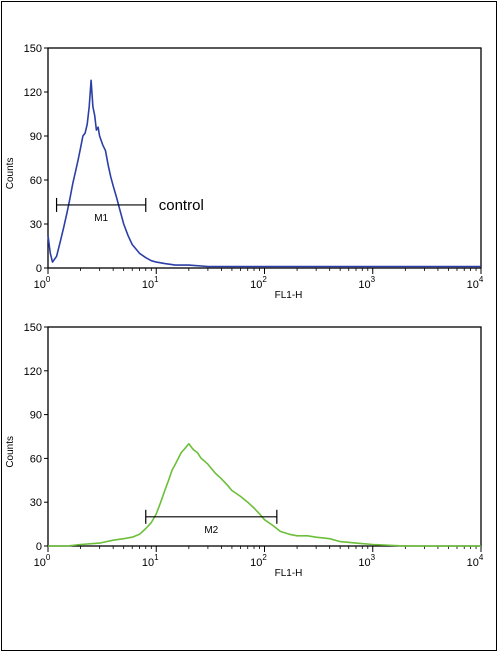 This screenshot has height=654, width=500. What do you see at coordinates (181, 205) in the screenshot?
I see `control-annotation: control` at bounding box center [181, 205].